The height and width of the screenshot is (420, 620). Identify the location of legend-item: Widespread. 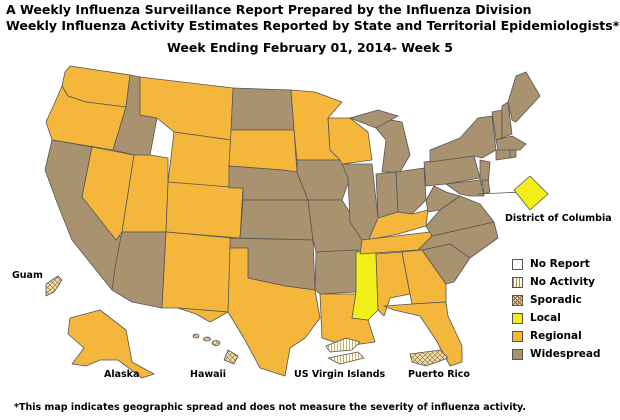
(556, 354).